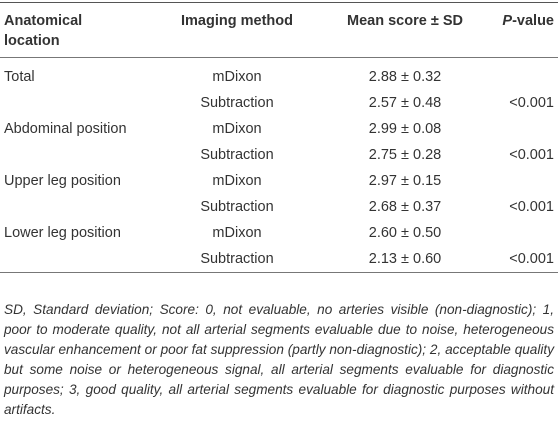  I want to click on header-cell: Anatomical location, so click(43, 31).